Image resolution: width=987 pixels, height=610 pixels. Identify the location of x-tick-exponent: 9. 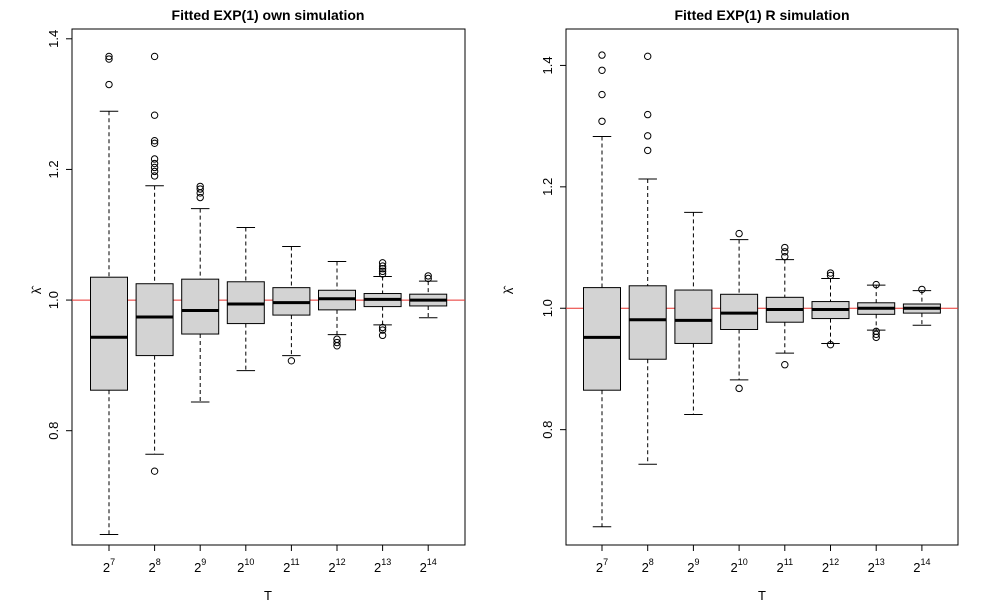
(203, 562).